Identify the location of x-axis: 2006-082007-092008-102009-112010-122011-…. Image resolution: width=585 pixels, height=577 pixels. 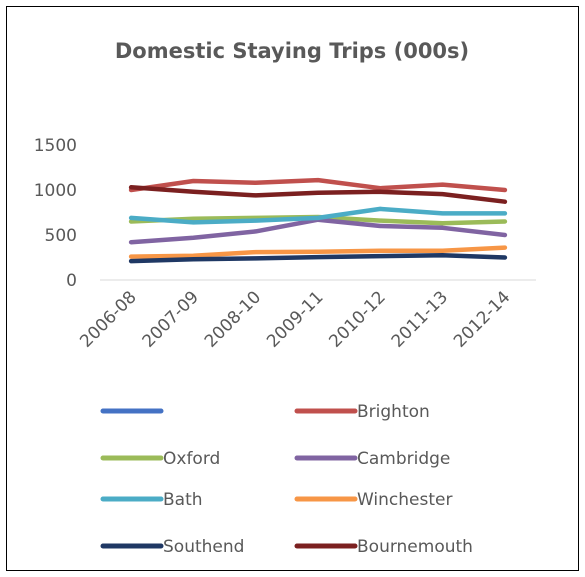
(295, 319).